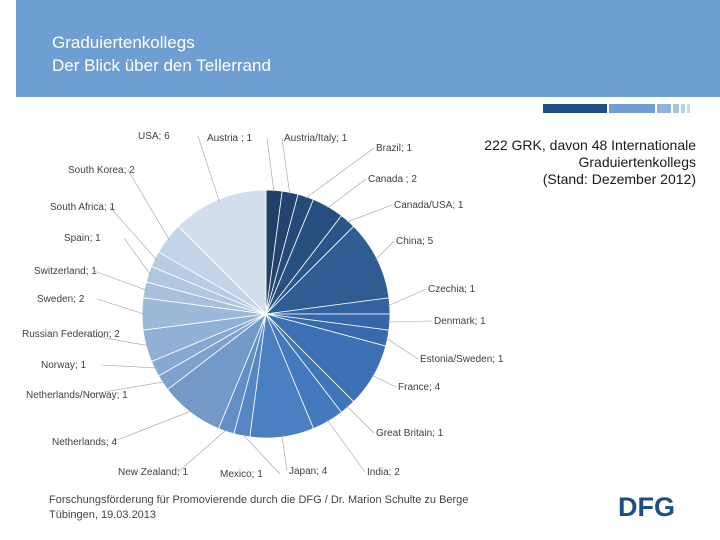  What do you see at coordinates (392, 179) in the screenshot?
I see `slice-label-3: Canada ; 2` at bounding box center [392, 179].